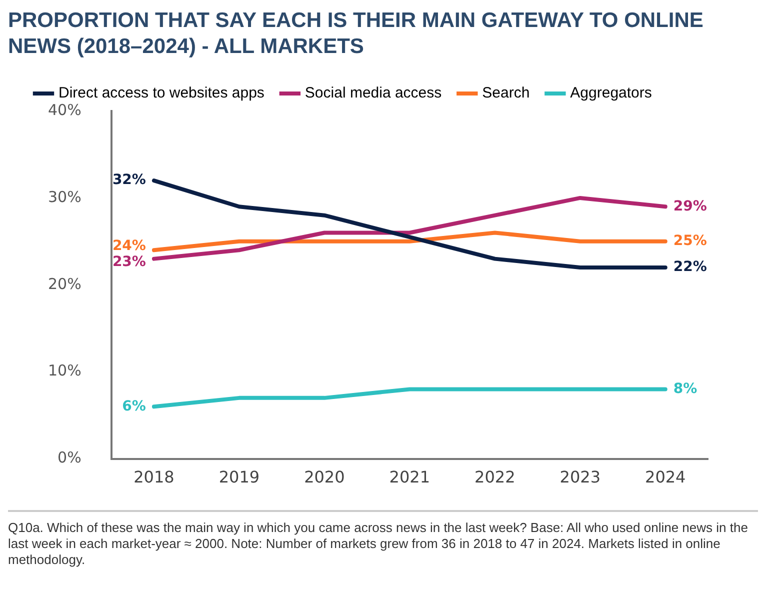 This screenshot has width=766, height=610. Describe the element at coordinates (65, 197) in the screenshot. I see `y-tick-label: 30%` at that location.